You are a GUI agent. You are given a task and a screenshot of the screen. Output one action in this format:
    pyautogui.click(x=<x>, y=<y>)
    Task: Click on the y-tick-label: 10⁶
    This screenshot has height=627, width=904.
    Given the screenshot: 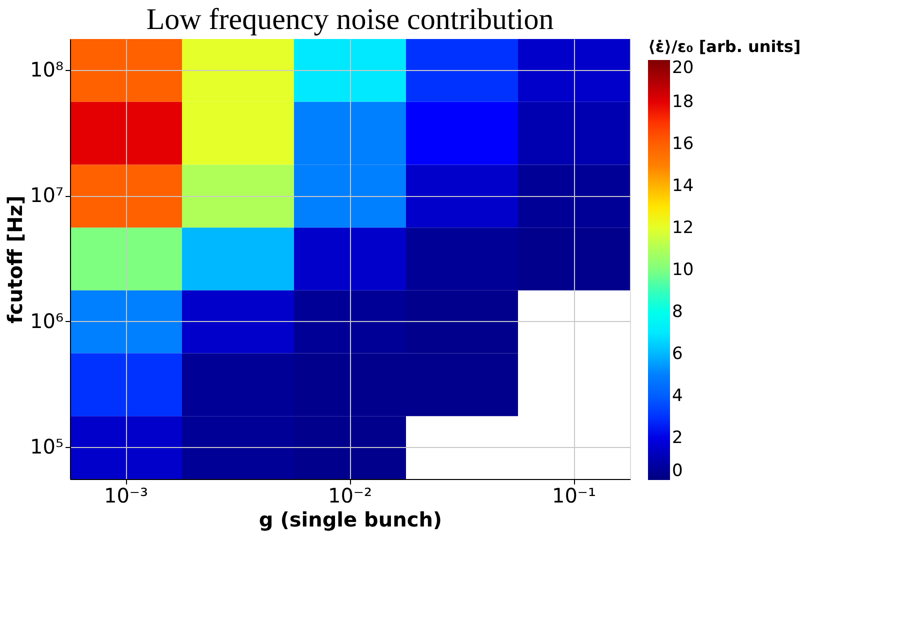 What is the action you would take?
    pyautogui.click(x=47, y=320)
    